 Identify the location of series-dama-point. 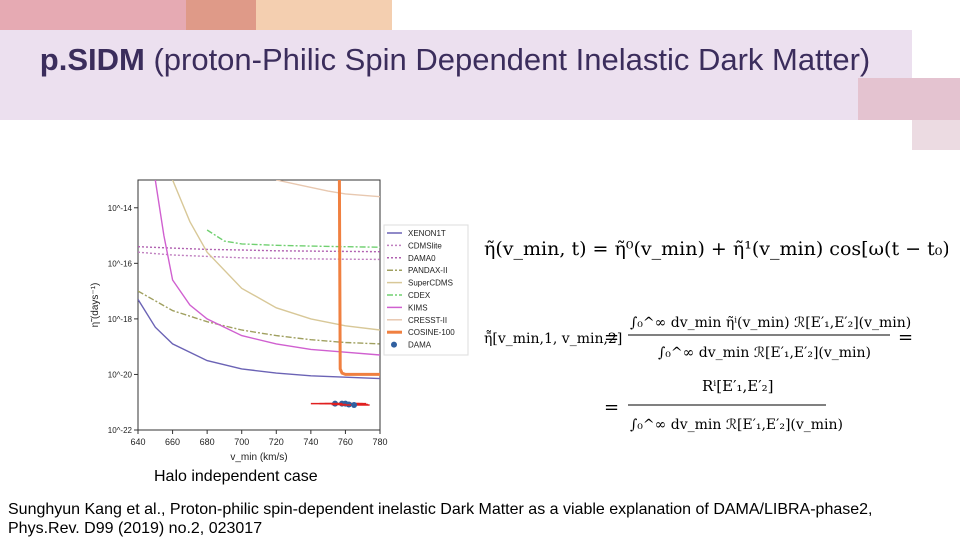
(354, 405).